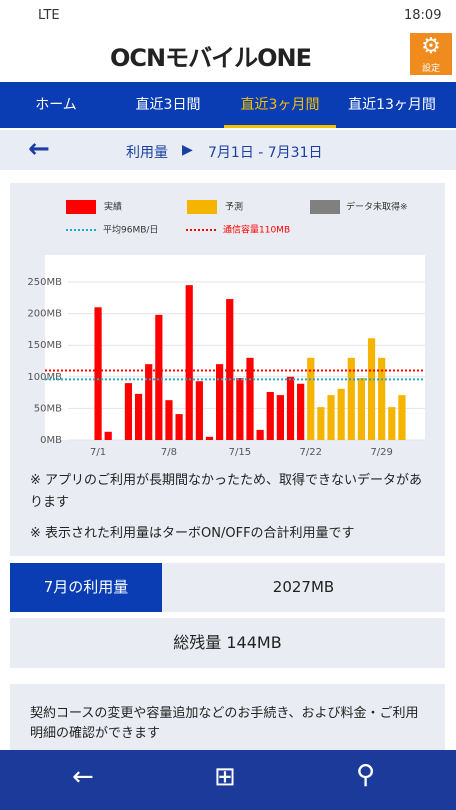  What do you see at coordinates (265, 153) in the screenshot?
I see `period: 7月1日 - 7月31日` at bounding box center [265, 153].